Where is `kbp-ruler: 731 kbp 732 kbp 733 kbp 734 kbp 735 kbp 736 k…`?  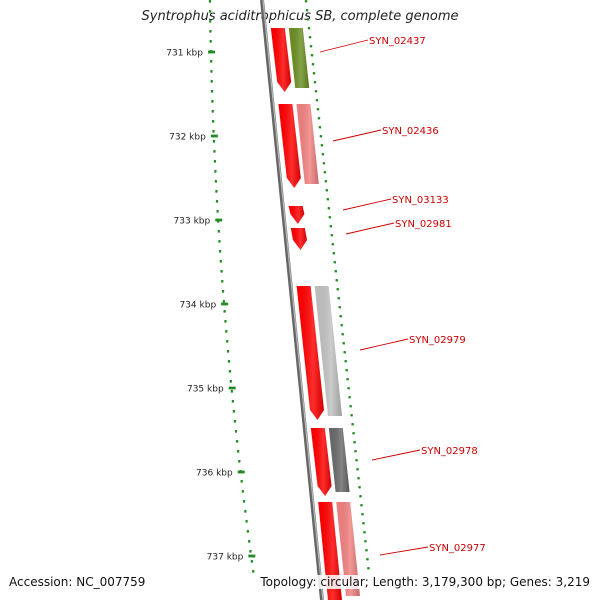 kbp-ruler: 731 kbp 732 kbp 733 kbp 734 kbp 735 kbp 736 k… is located at coordinates (211, 306).